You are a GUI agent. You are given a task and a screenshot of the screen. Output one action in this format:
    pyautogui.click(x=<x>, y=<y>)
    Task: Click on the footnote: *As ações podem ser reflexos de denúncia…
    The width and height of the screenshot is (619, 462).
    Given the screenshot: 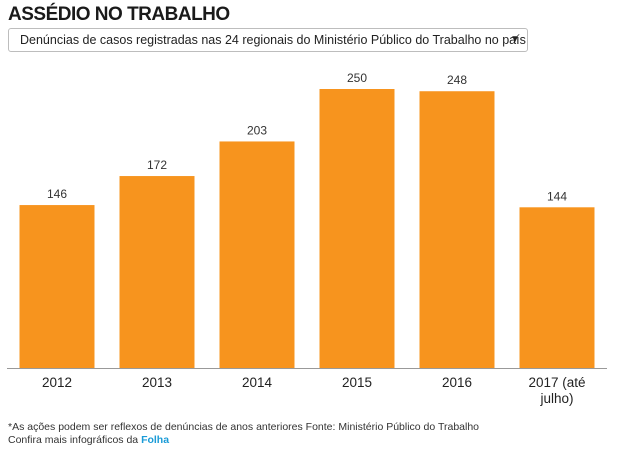 What is the action you would take?
    pyautogui.click(x=244, y=427)
    